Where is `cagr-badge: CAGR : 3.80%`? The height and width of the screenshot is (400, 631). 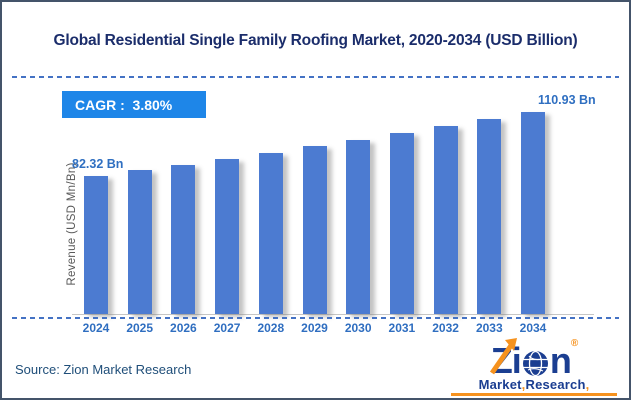 cagr-badge: CAGR : 3.80% is located at coordinates (134, 104).